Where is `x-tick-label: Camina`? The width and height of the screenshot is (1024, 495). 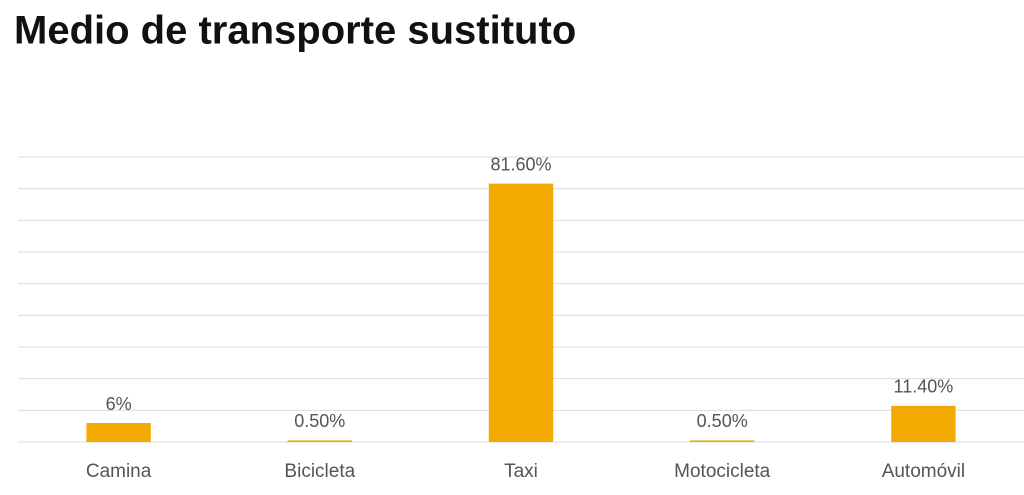 x-tick-label: Camina is located at coordinates (119, 471).